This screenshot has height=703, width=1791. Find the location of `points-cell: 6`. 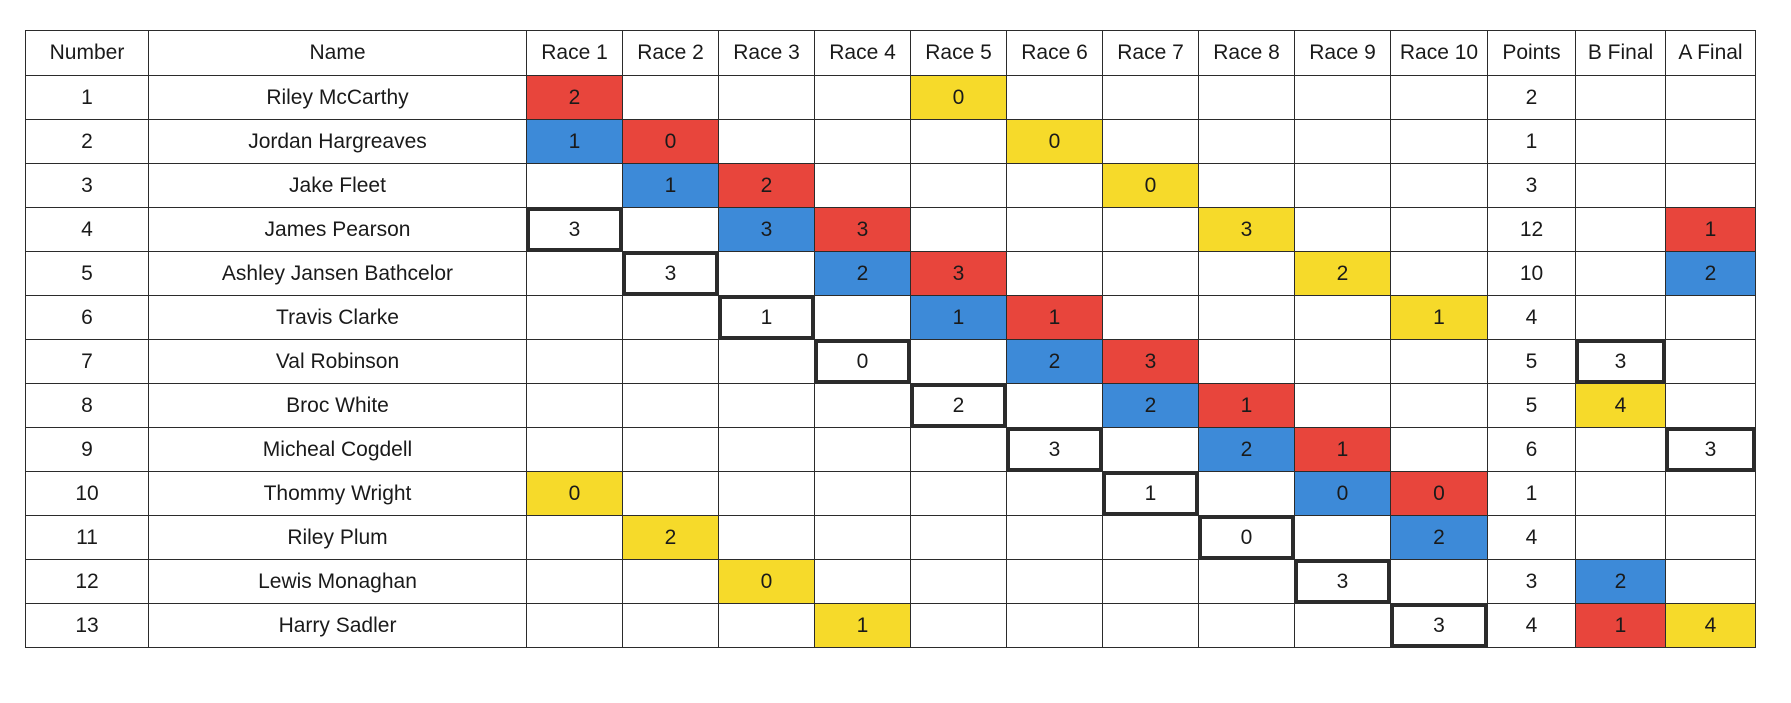

points-cell: 6 is located at coordinates (1531, 449).